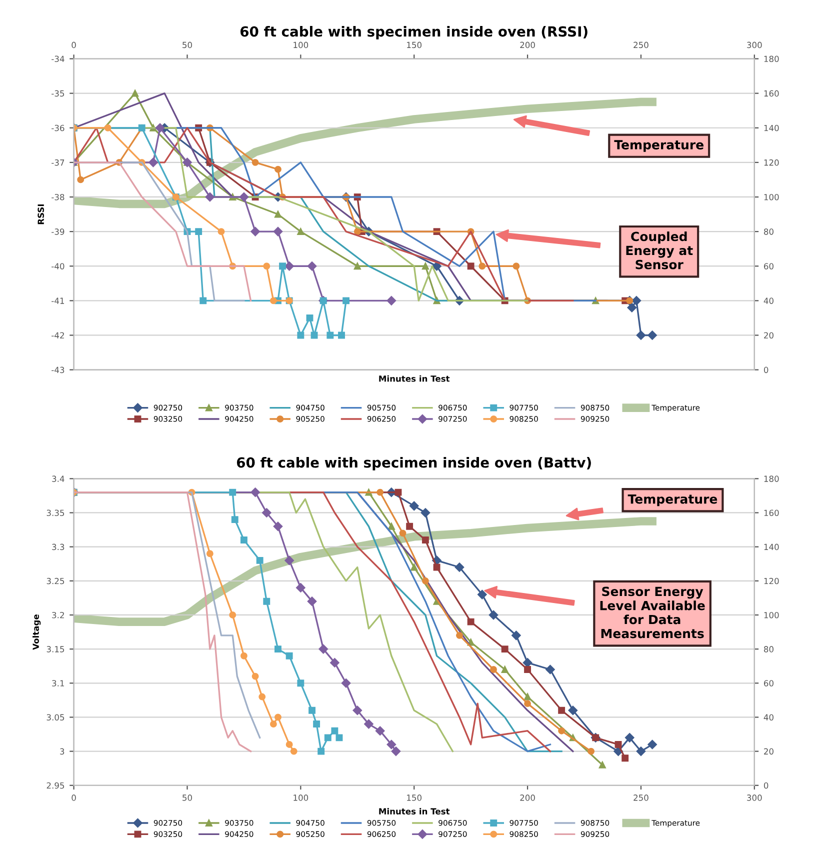 This screenshot has height=864, width=820. What do you see at coordinates (55, 513) in the screenshot?
I see `y-tick-label: 3.35` at bounding box center [55, 513].